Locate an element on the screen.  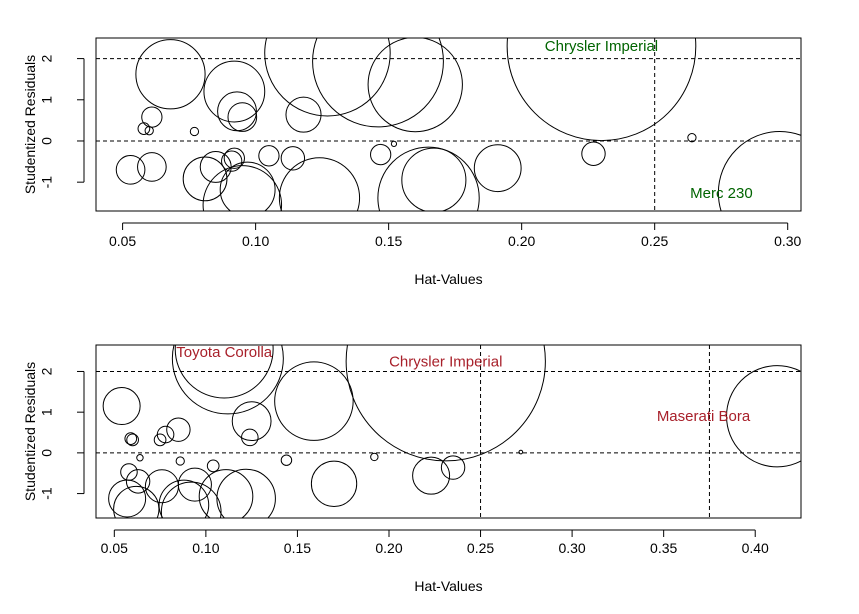
x-tick-label: 0.35 is located at coordinates (663, 548).